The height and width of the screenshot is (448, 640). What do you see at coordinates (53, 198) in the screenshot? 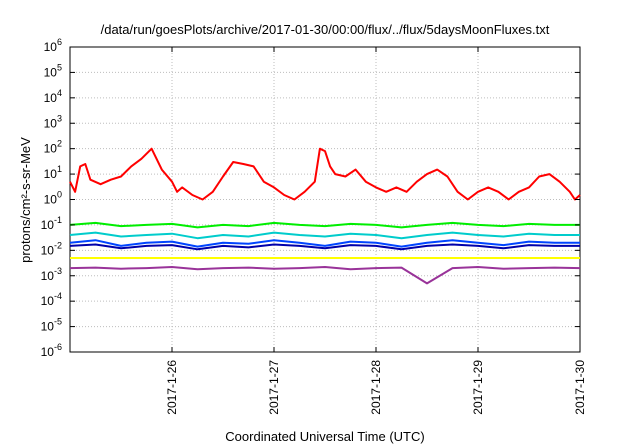
I see `y-tick-label: 10⁰` at bounding box center [53, 198].